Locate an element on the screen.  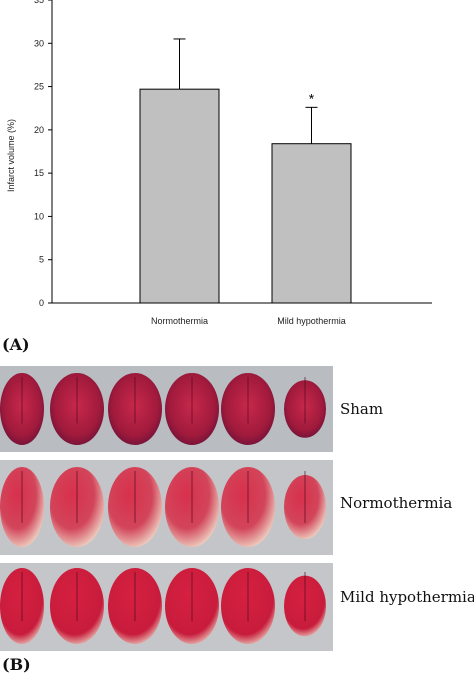
y-tick-label: 20 is located at coordinates (39, 130).